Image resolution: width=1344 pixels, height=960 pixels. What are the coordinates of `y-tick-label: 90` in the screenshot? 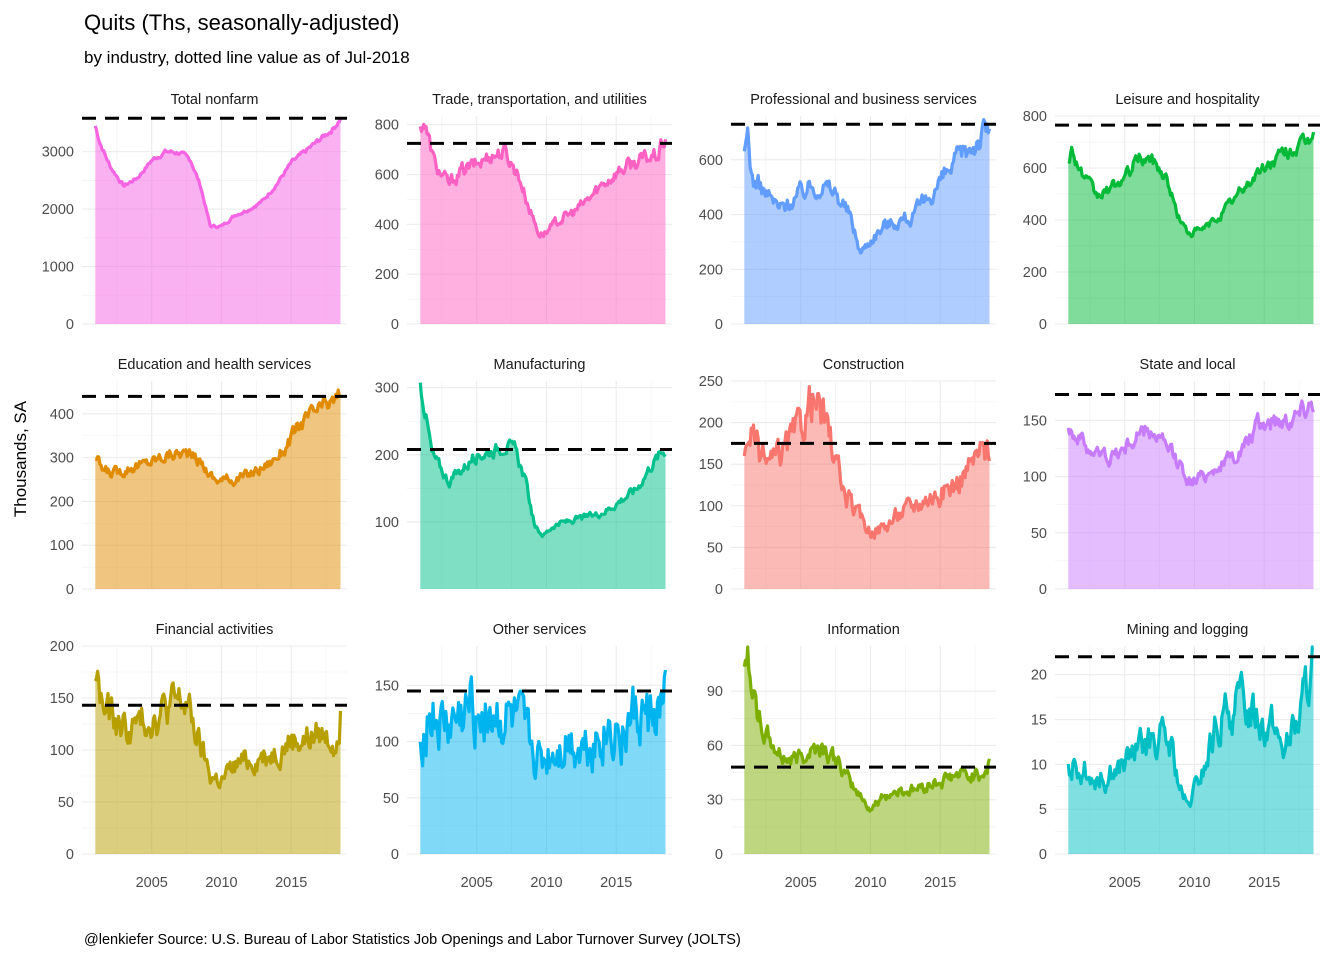 It's located at (715, 692).